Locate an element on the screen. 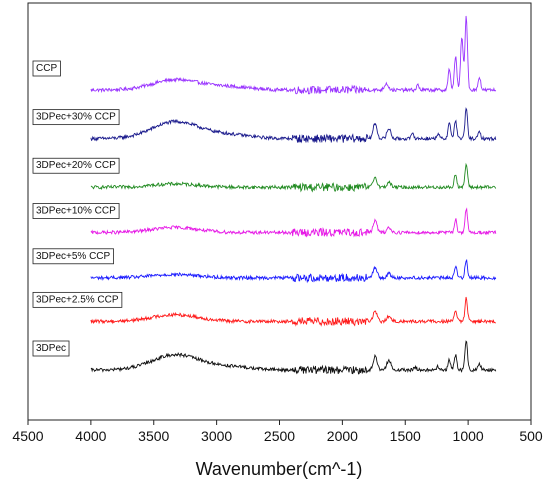  x-tick-label: 2000 is located at coordinates (342, 436).